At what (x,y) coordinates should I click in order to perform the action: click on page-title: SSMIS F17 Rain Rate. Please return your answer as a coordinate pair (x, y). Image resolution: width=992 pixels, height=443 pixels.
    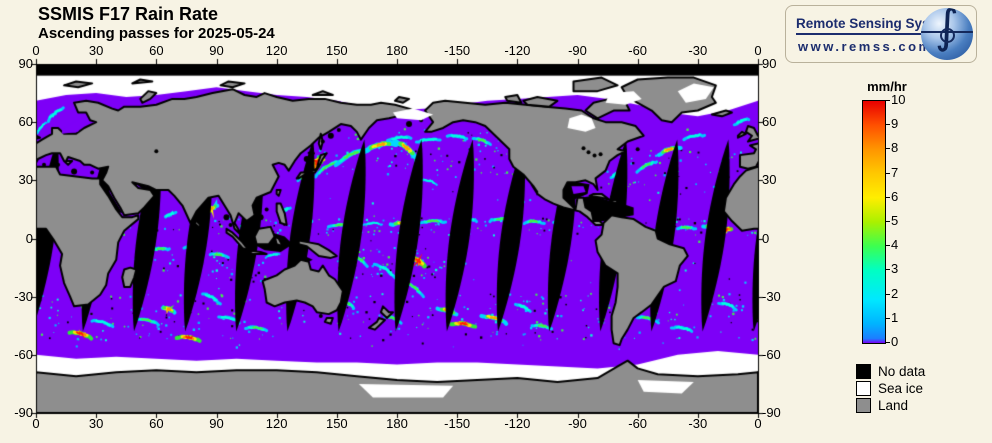
    Looking at the image, I should click on (128, 14).